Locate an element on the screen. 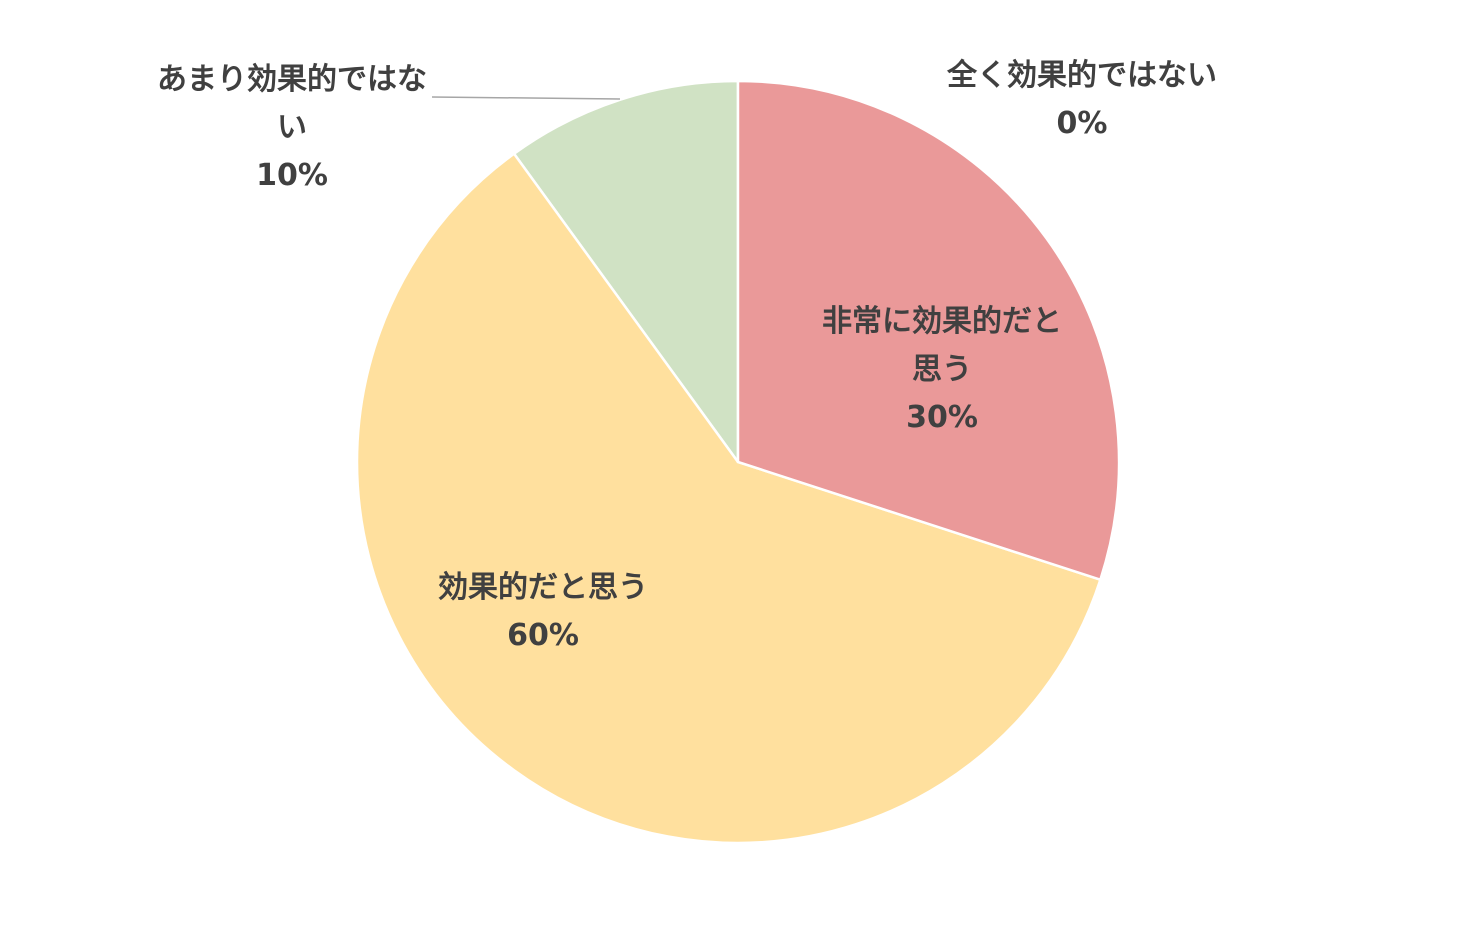 Image resolution: width=1477 pixels, height=926 pixels. category-label: 全く効果的ではない is located at coordinates (1082, 75).